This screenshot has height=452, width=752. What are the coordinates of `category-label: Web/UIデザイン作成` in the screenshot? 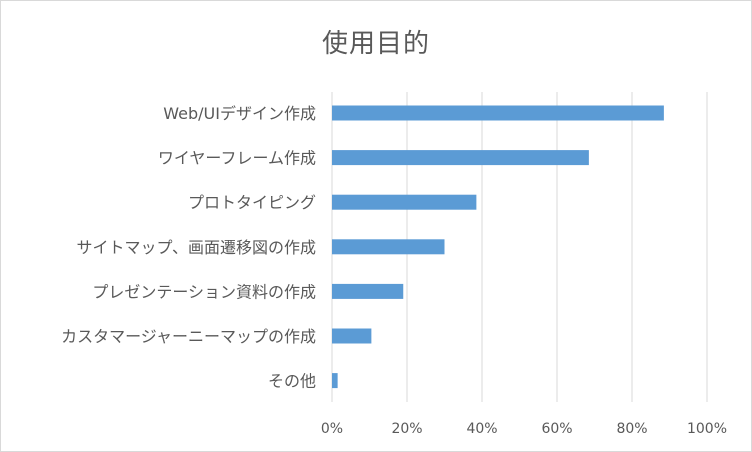 It's located at (239, 113).